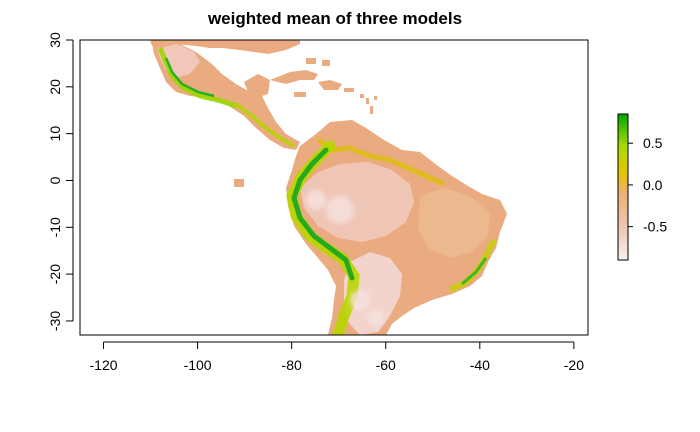  What do you see at coordinates (55, 40) in the screenshot?
I see `y-tick-label: 30` at bounding box center [55, 40].